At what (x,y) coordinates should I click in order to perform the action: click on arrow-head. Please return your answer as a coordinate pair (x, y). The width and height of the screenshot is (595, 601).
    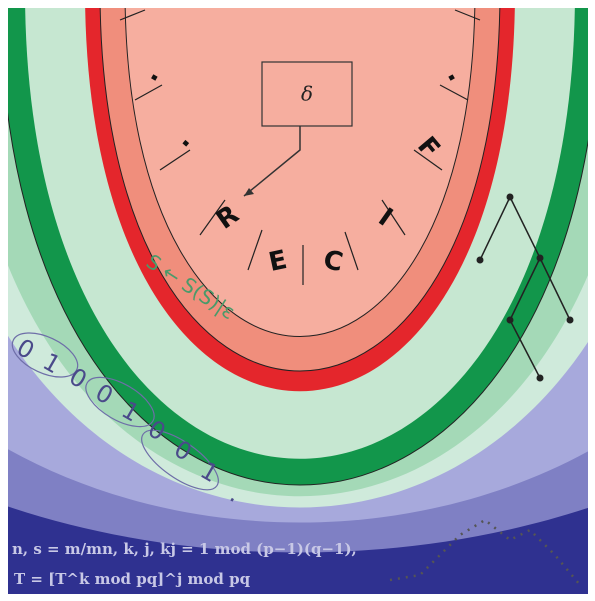
    Looking at the image, I should click on (249, 192).